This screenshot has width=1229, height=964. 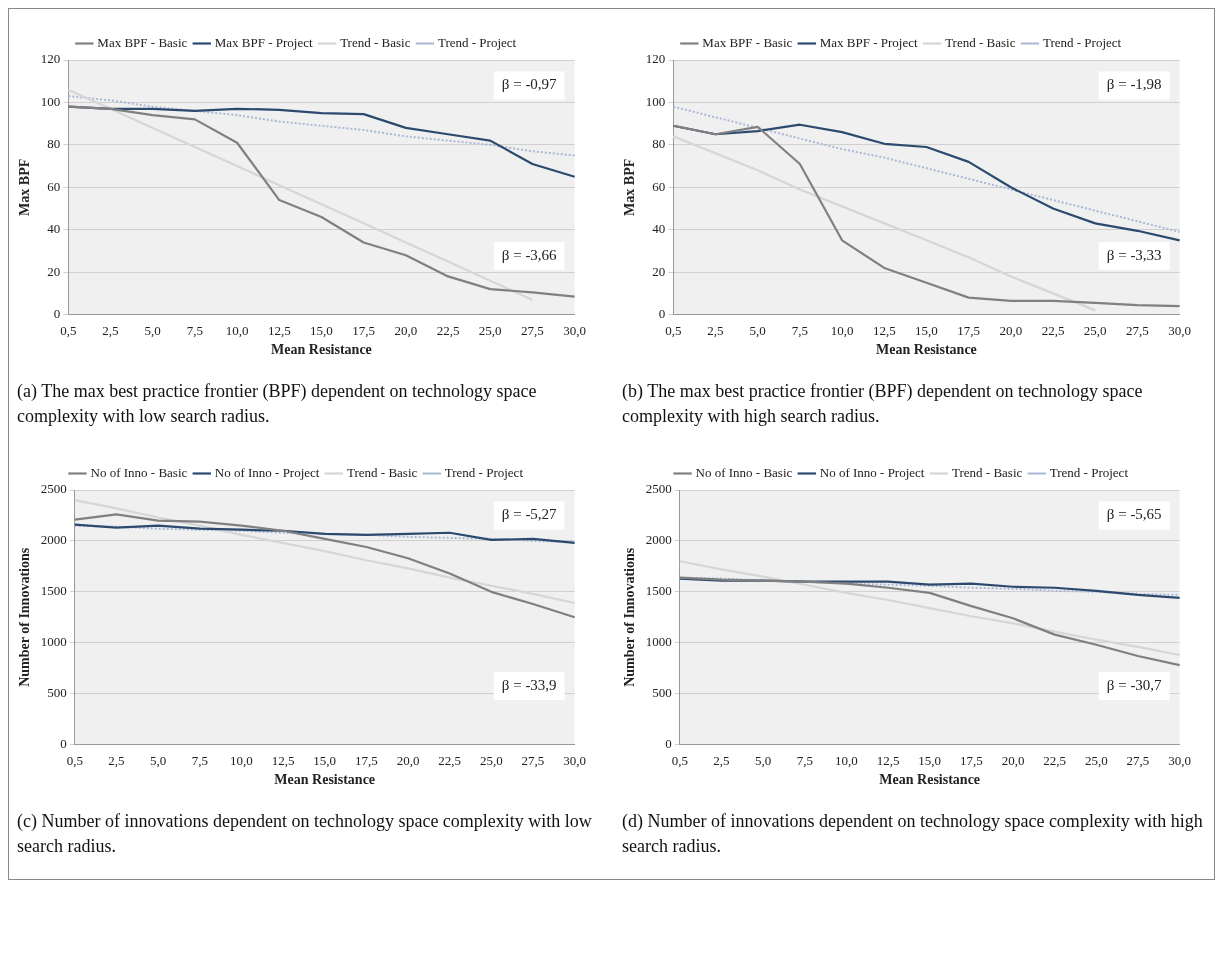 What do you see at coordinates (659, 144) in the screenshot?
I see `y-tick-label: 80` at bounding box center [659, 144].